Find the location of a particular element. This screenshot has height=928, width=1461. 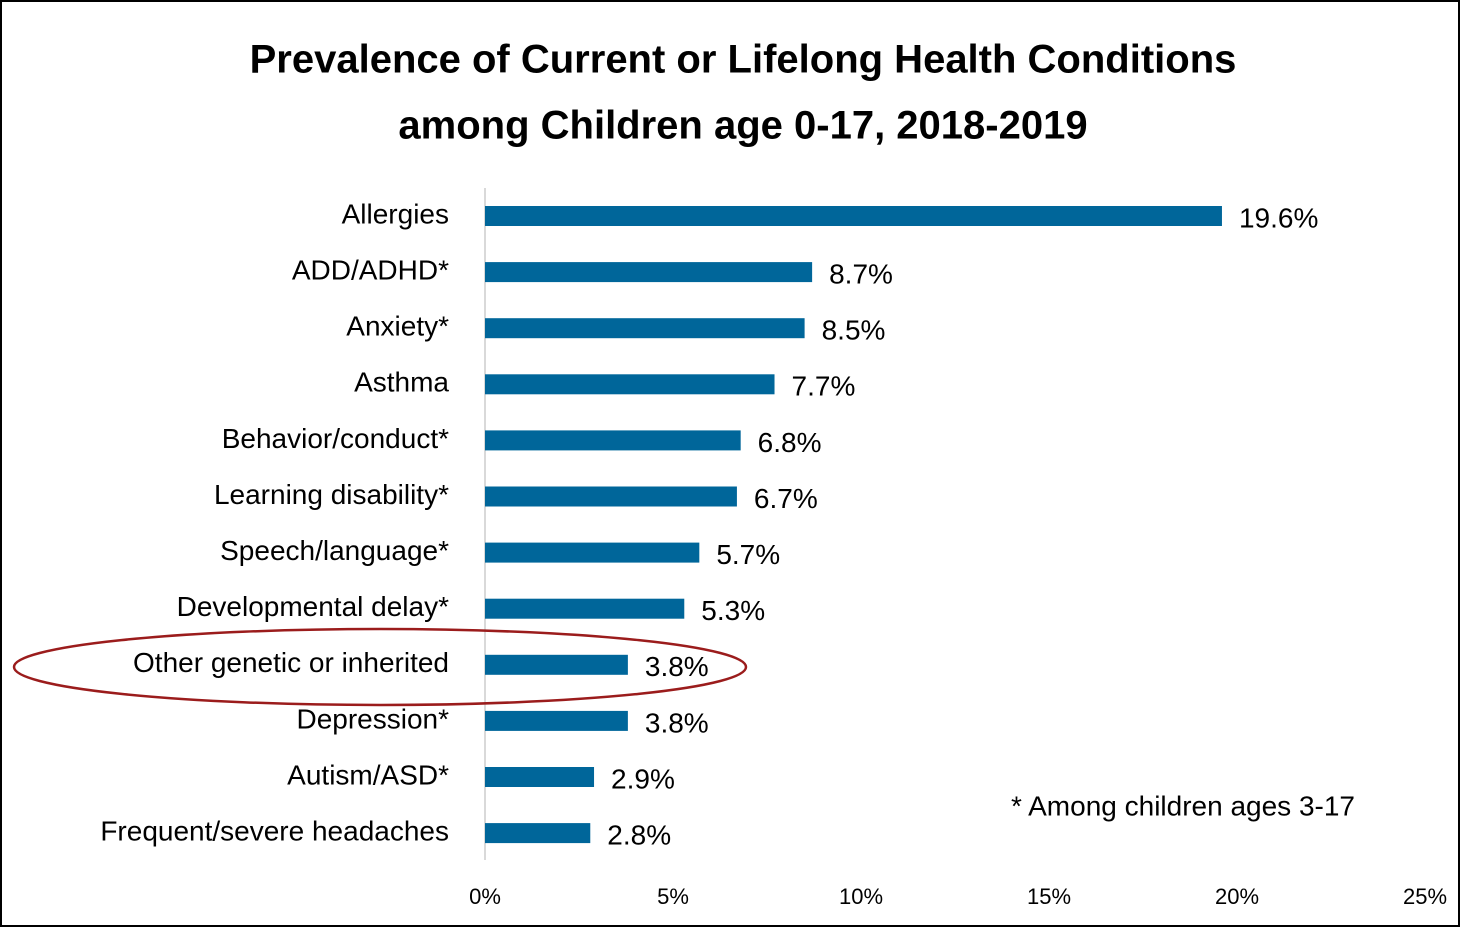

y-tick-label: Learning disability* is located at coordinates (331, 494).